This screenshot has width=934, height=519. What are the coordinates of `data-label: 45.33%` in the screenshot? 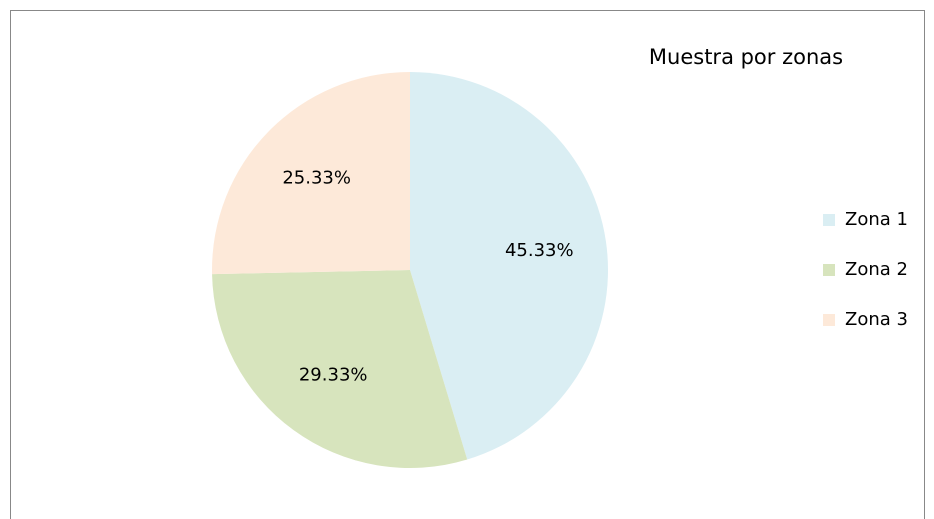 It's located at (539, 250).